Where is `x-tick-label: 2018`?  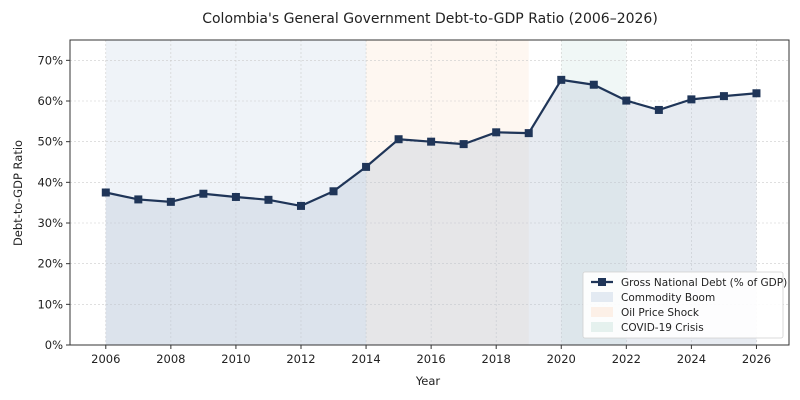
x-tick-label: 2018 is located at coordinates (496, 359).